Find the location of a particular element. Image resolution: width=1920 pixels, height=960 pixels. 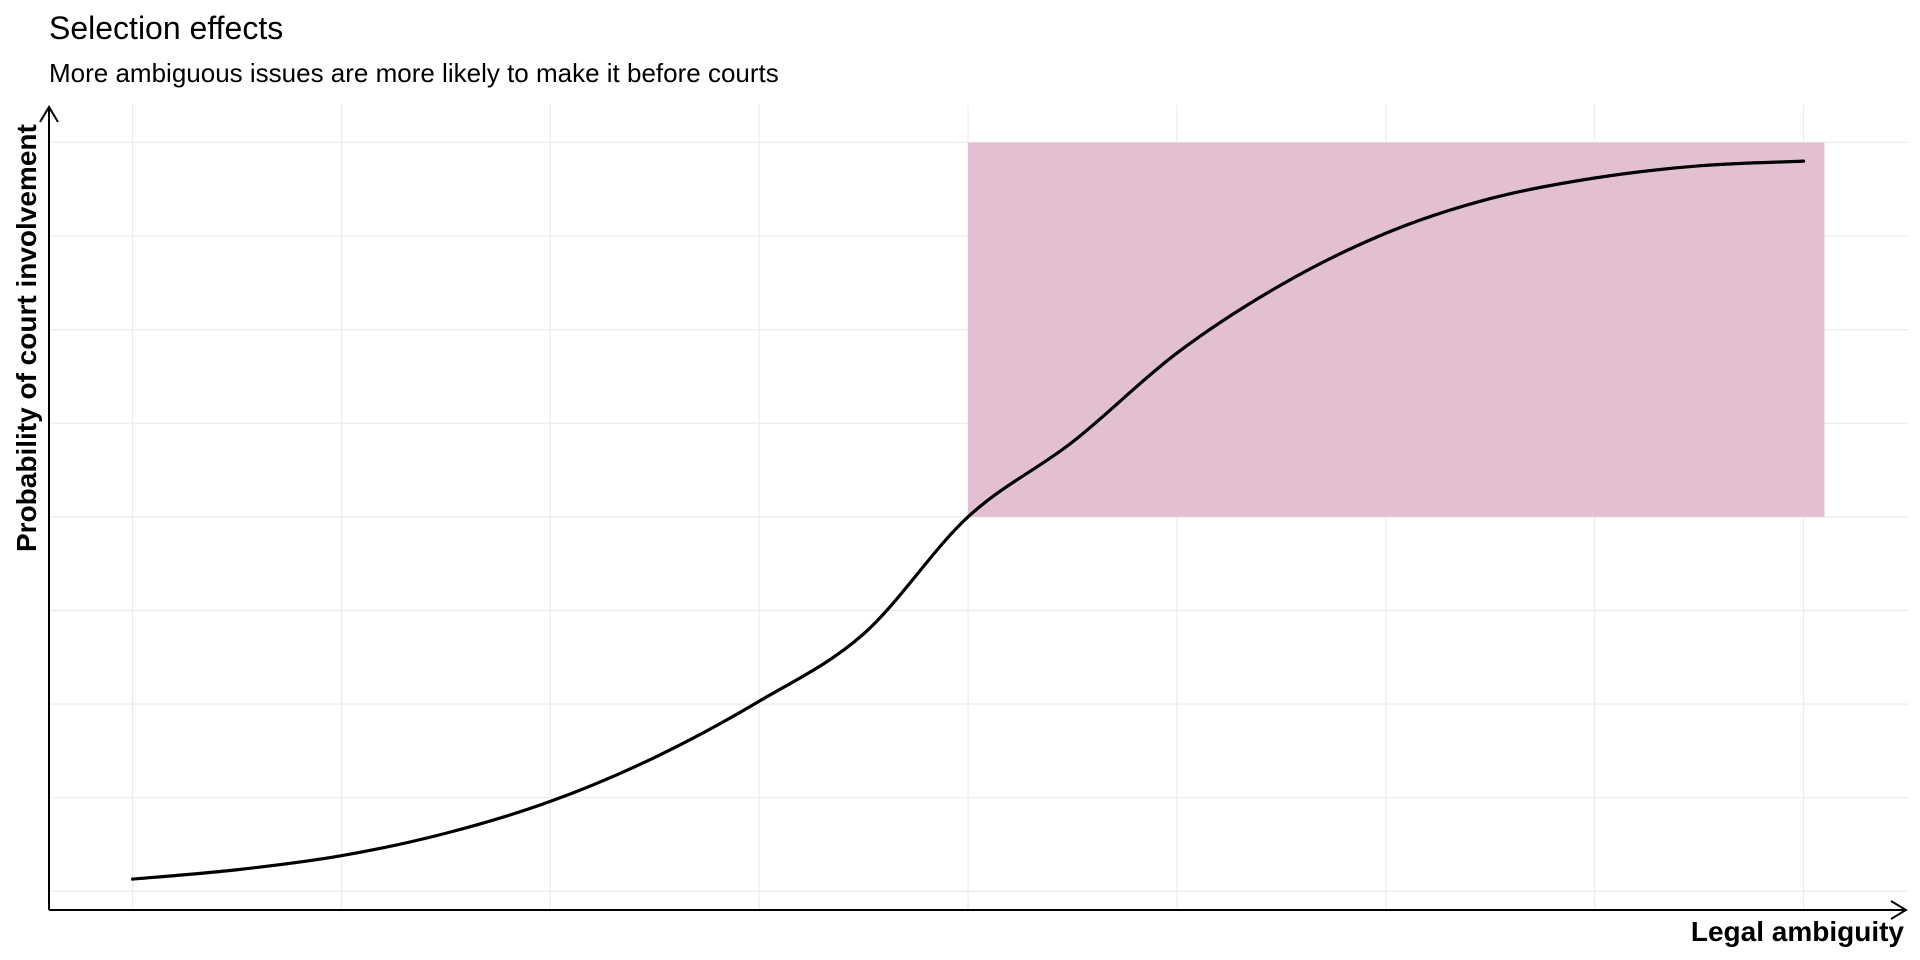

chart-title: Selection effects is located at coordinates (166, 28).